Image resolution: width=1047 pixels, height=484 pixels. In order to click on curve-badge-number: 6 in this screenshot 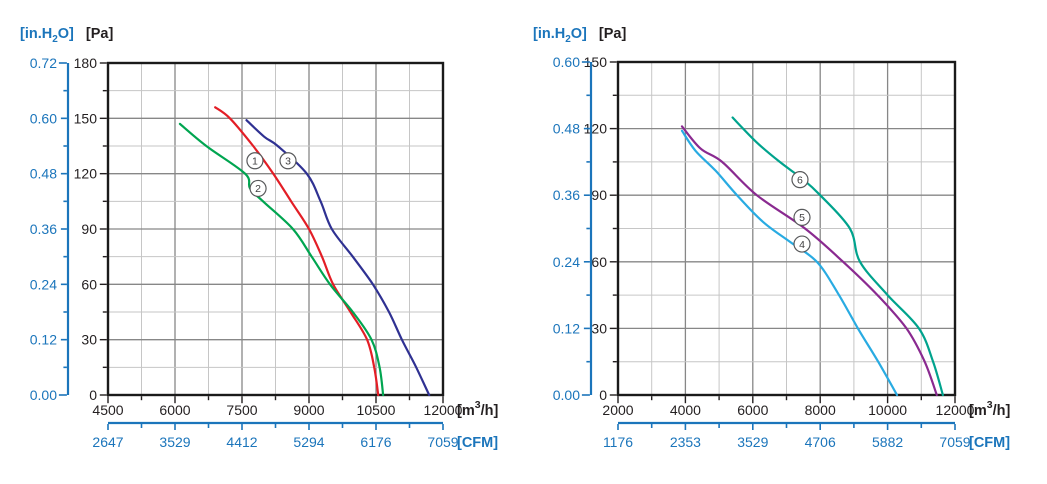, I will do `click(800, 180)`.